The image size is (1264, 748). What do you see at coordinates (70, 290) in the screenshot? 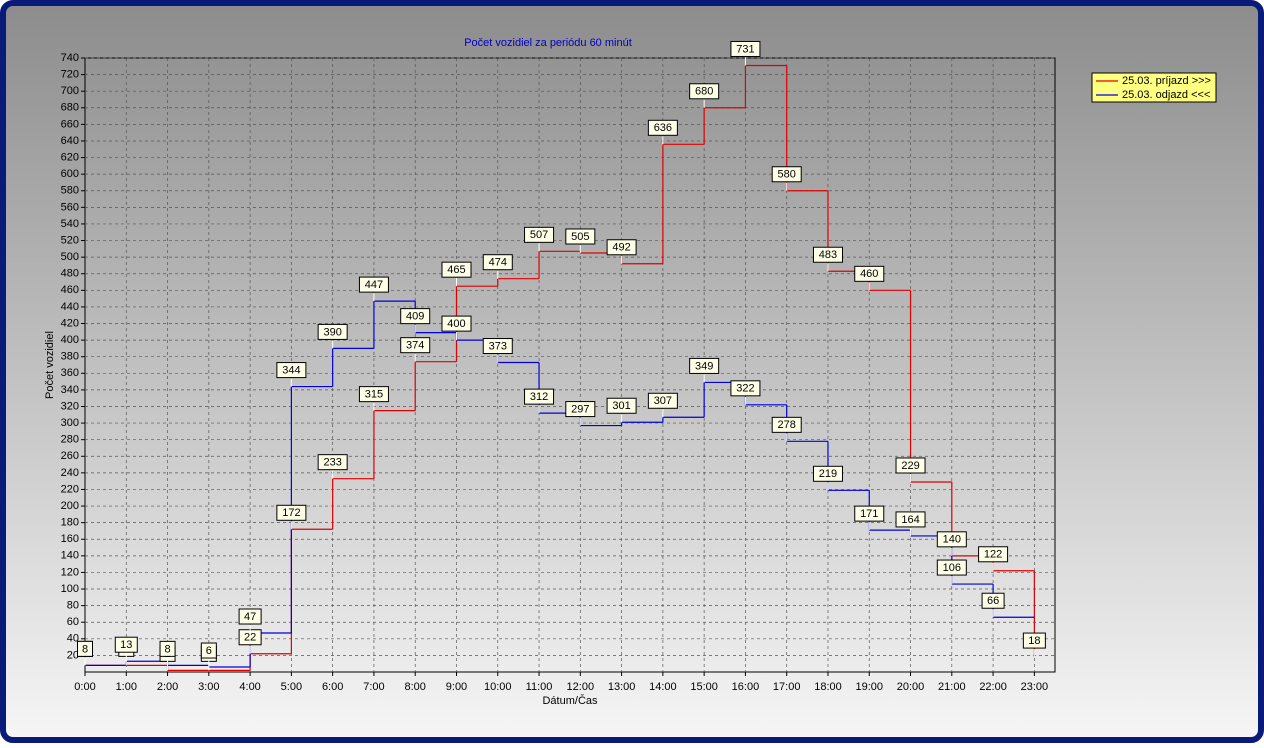
I see `y-tick-label: 460` at bounding box center [70, 290].